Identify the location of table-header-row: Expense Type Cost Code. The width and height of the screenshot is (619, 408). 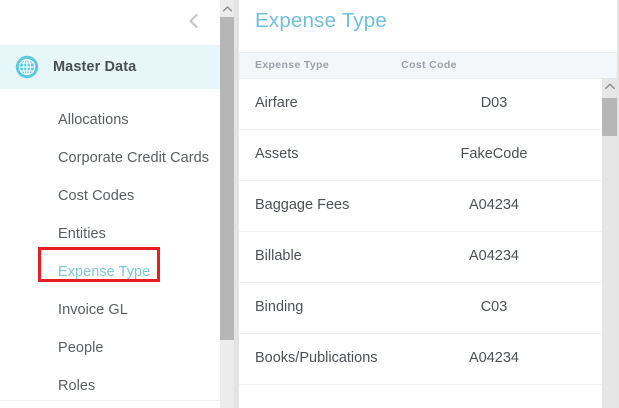
(429, 65).